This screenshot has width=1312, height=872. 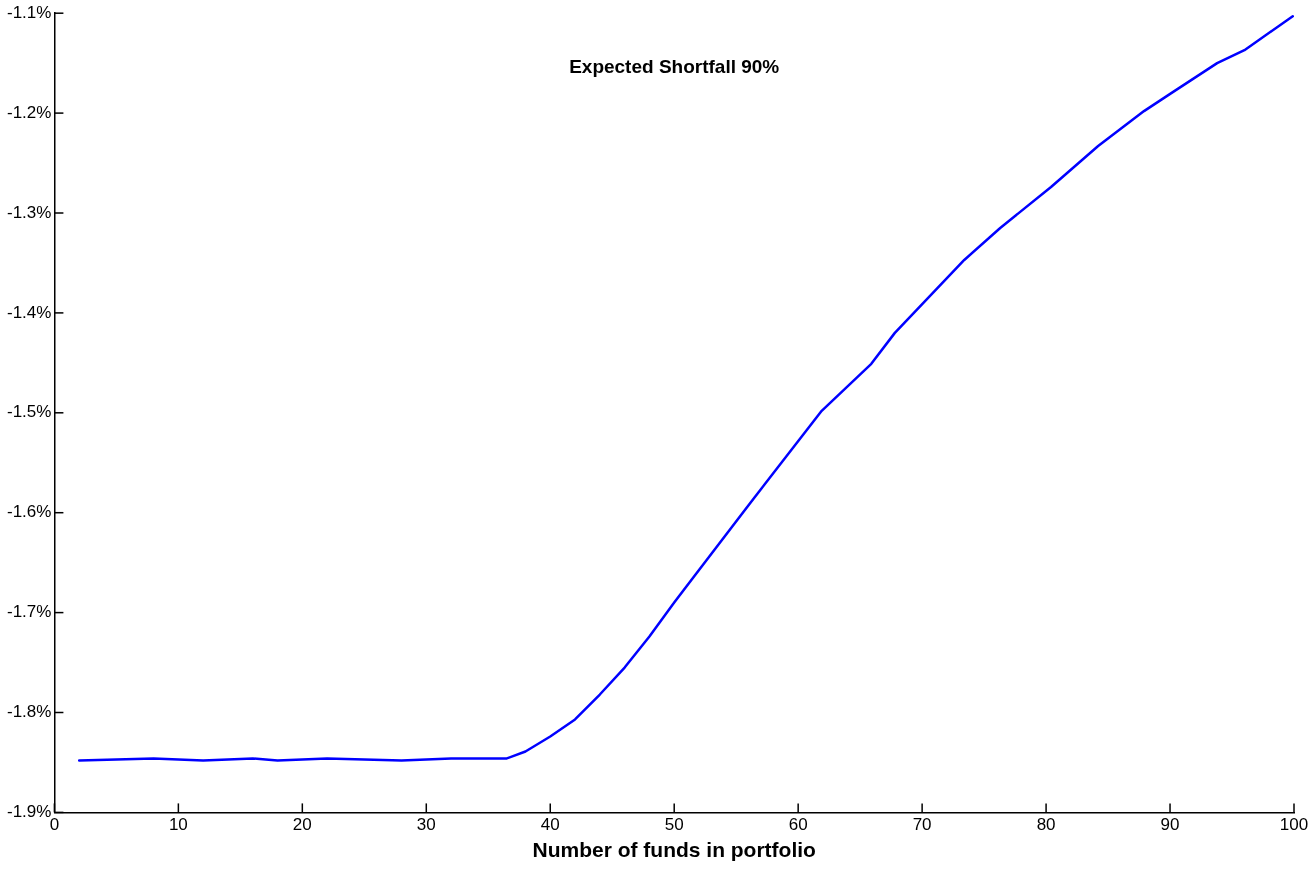 I want to click on x-tick-label: 10, so click(x=178, y=825).